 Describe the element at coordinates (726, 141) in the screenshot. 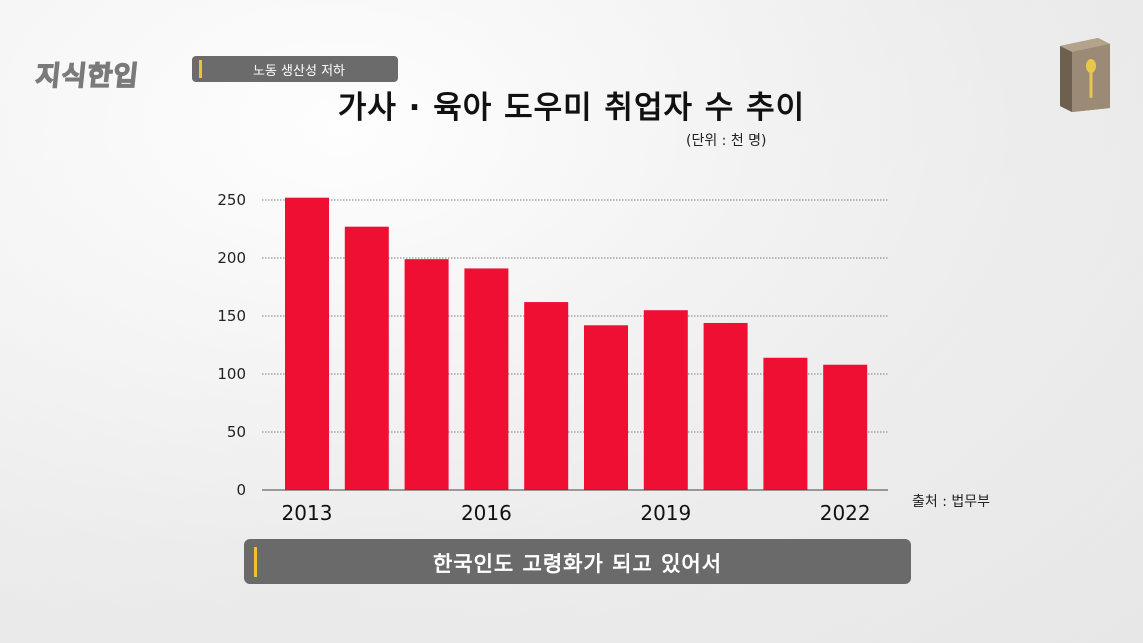

I see `unit-note: (단위 : 천 명)` at that location.